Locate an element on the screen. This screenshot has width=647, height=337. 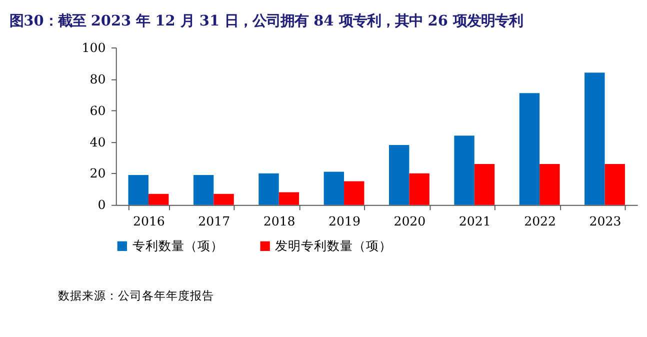
x-tick-label: 2023 is located at coordinates (605, 221).